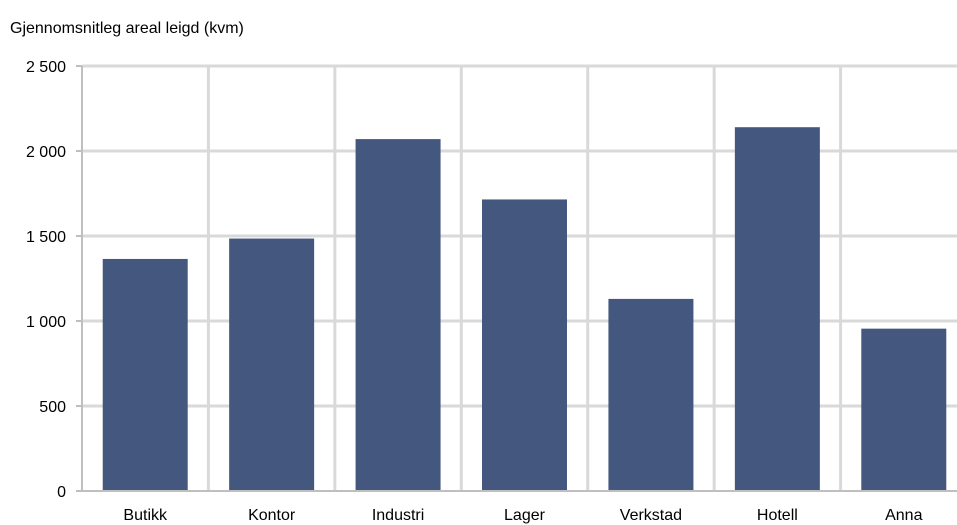  Describe the element at coordinates (145, 515) in the screenshot. I see `x-tick-label: Butikk` at that location.